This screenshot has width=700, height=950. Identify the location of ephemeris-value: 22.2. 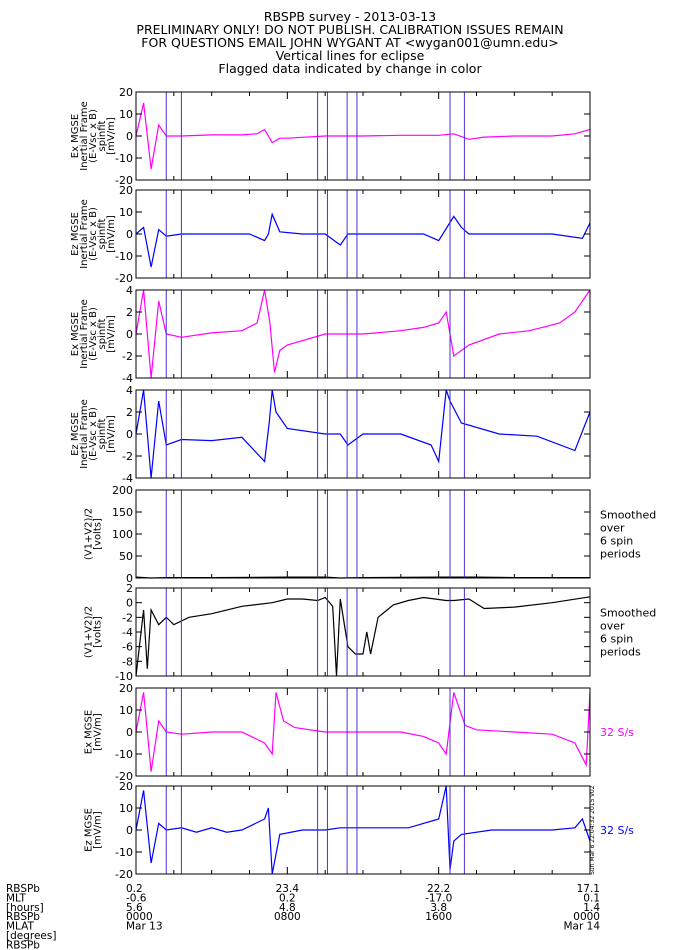
(438, 889).